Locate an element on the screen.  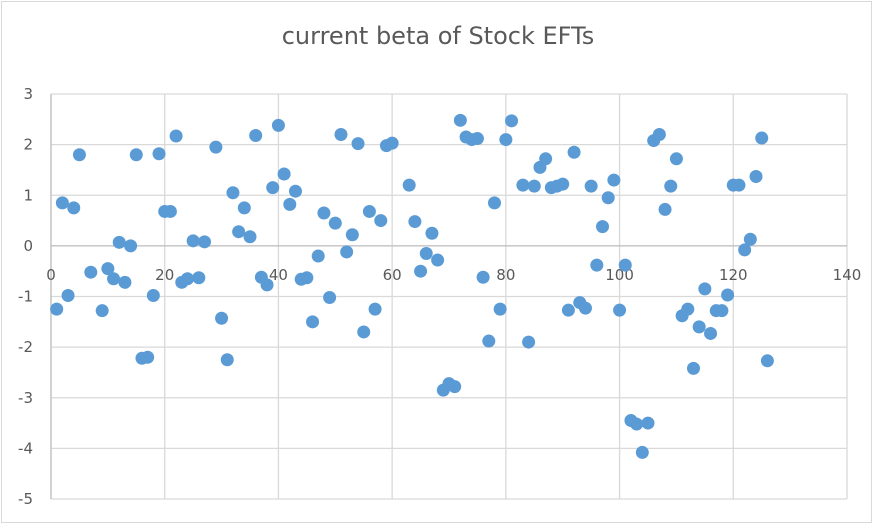
x-tick-label: 60 is located at coordinates (392, 275).